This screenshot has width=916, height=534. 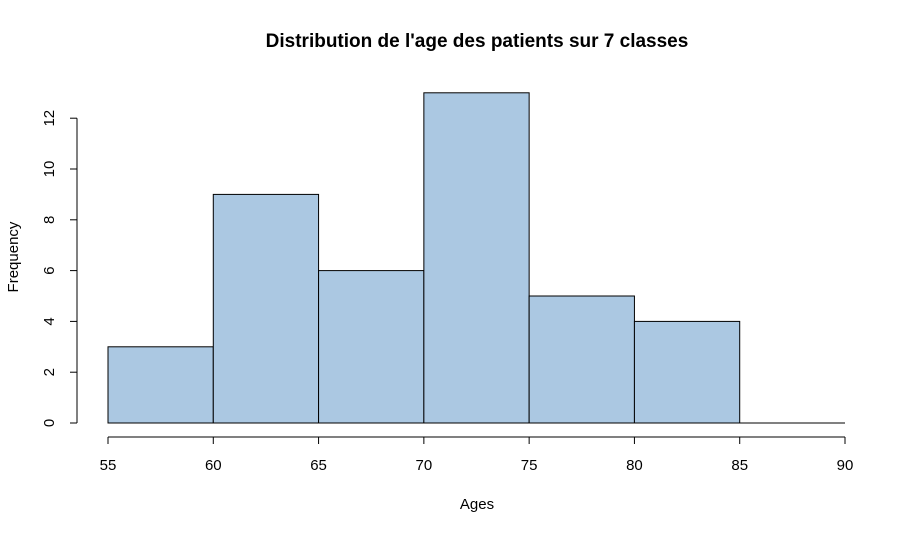 What do you see at coordinates (49, 321) in the screenshot?
I see `y-tick-label: 4` at bounding box center [49, 321].